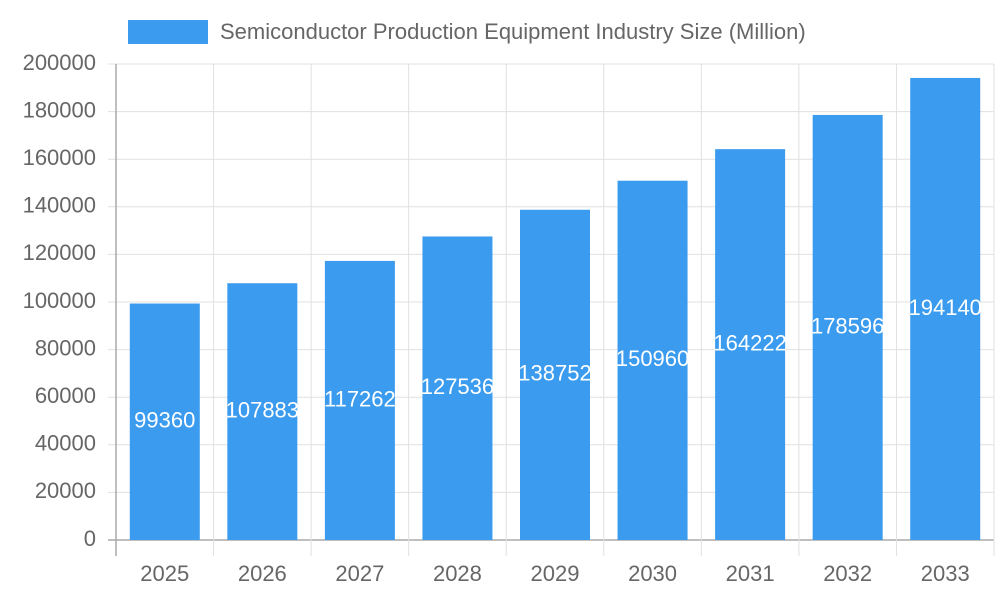 The height and width of the screenshot is (600, 1000). What do you see at coordinates (262, 573) in the screenshot?
I see `x-tick-label: 2026` at bounding box center [262, 573].